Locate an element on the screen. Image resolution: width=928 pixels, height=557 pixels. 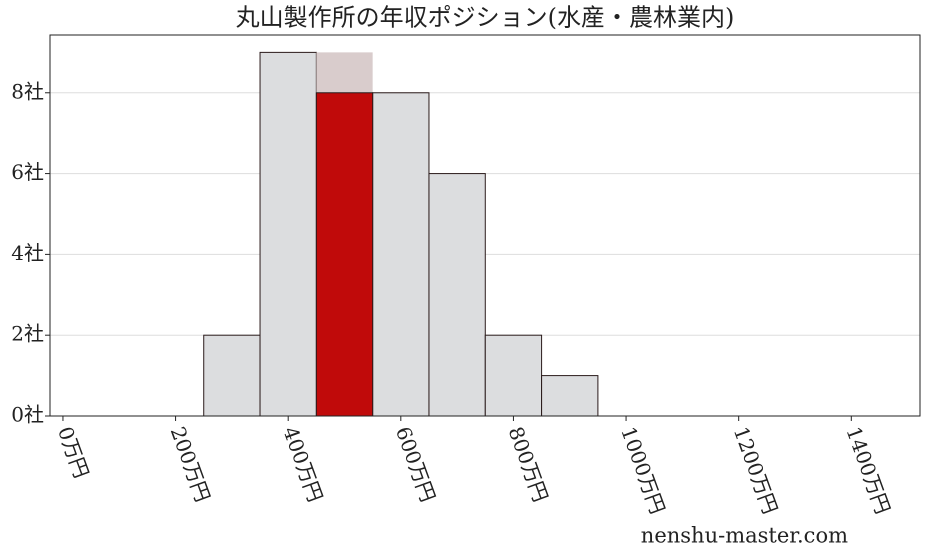
y-tick-label: 8社 is located at coordinates (27, 91).